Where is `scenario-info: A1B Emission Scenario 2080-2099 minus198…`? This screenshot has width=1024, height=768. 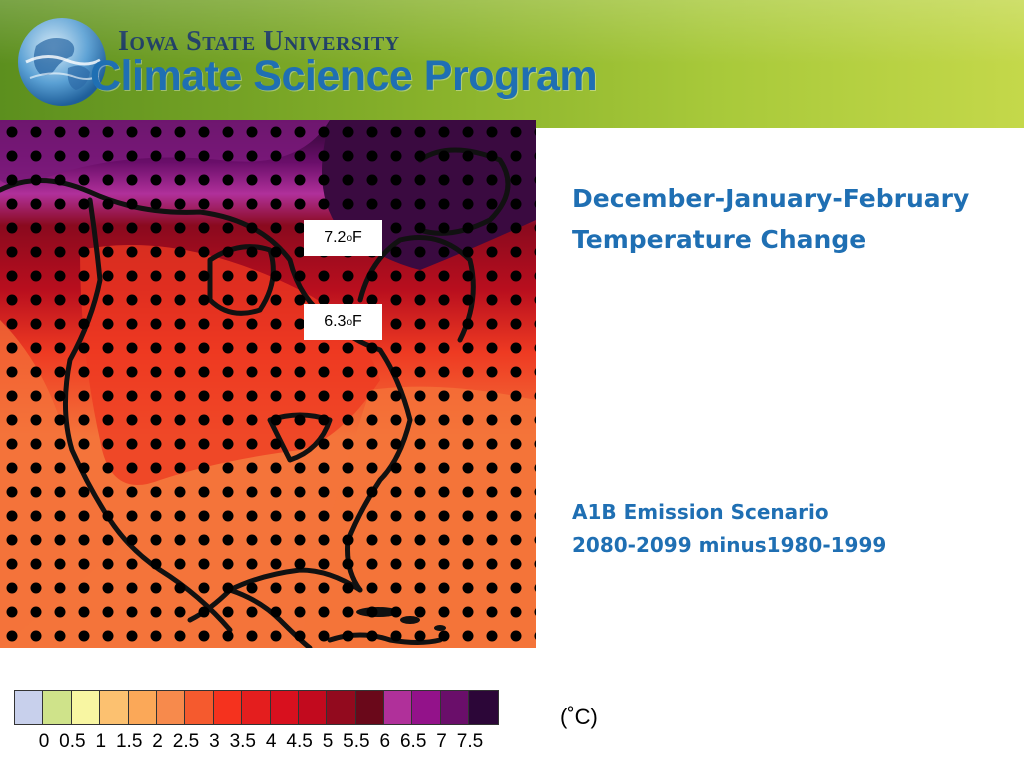
scenario-info: A1B Emission Scenario 2080-2099 minus198… is located at coordinates (792, 529).